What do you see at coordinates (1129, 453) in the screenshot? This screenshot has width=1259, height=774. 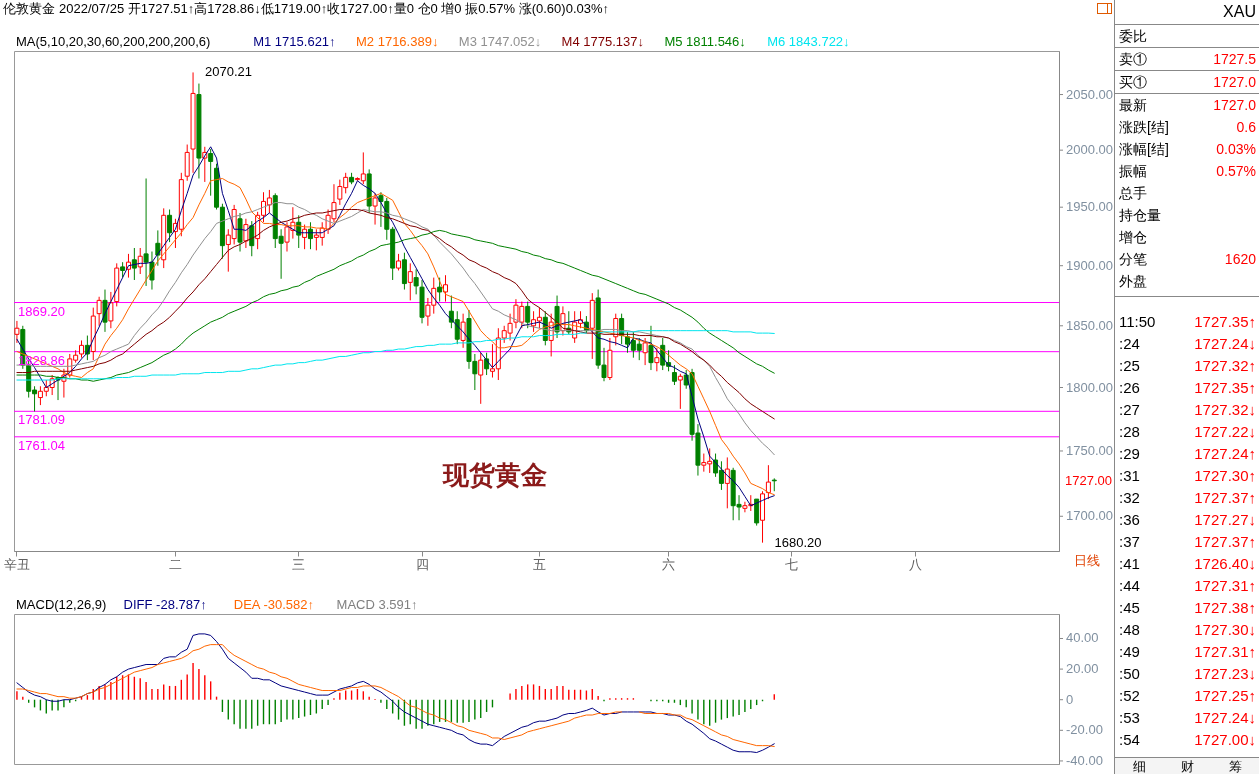 I see `category-label: :29` at bounding box center [1129, 453].